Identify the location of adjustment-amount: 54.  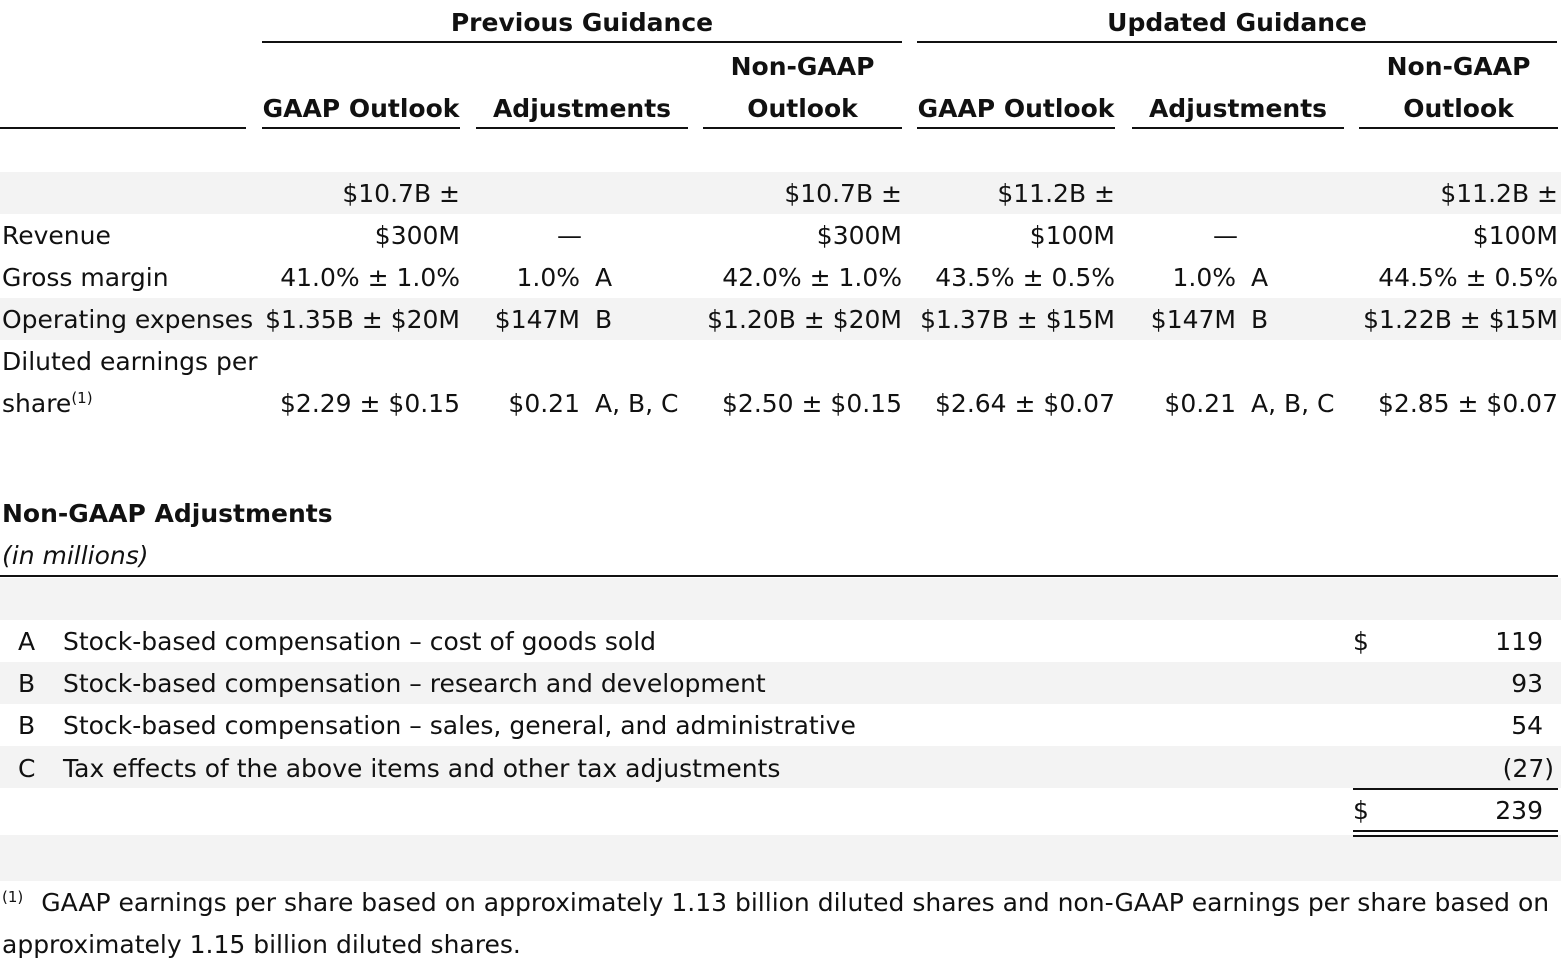
(1527, 725).